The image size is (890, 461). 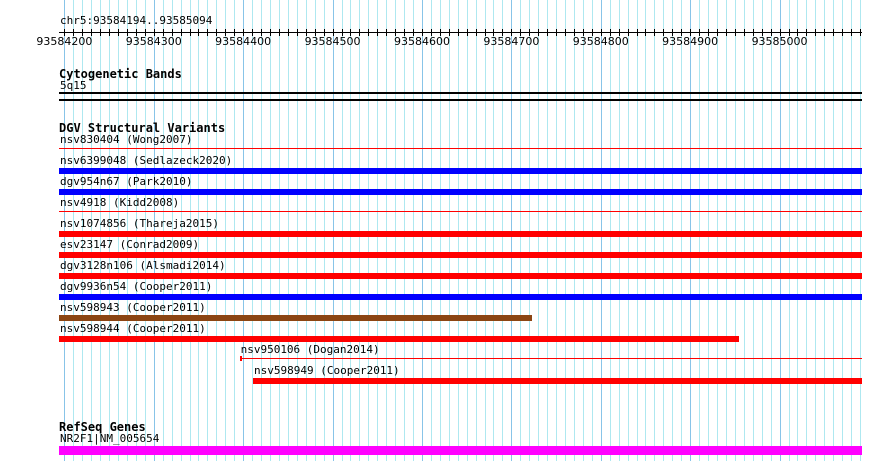 I want to click on variant-label: nsv598943 (Cooper2011), so click(x=133, y=307).